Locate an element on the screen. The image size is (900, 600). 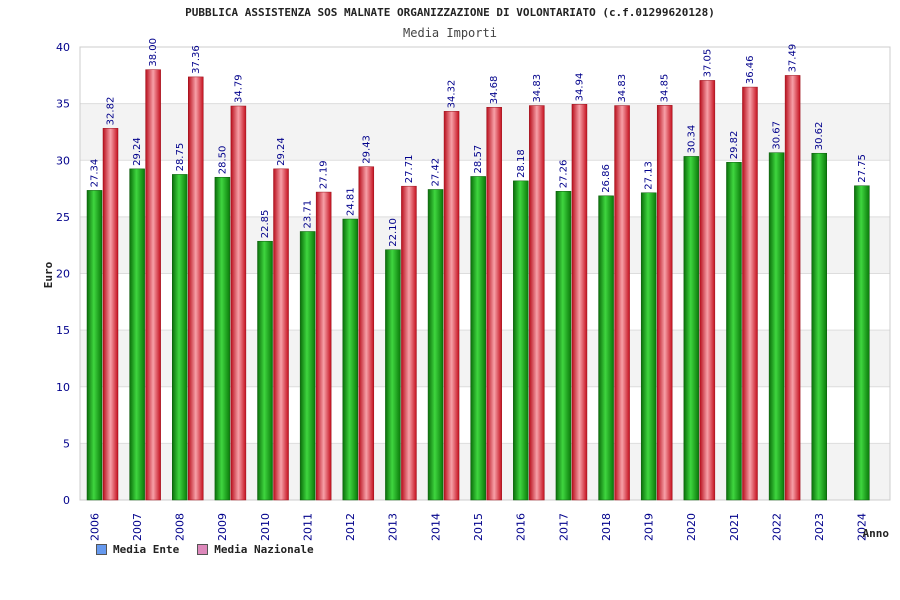
x-tick-label: 2017 is located at coordinates (563, 527).